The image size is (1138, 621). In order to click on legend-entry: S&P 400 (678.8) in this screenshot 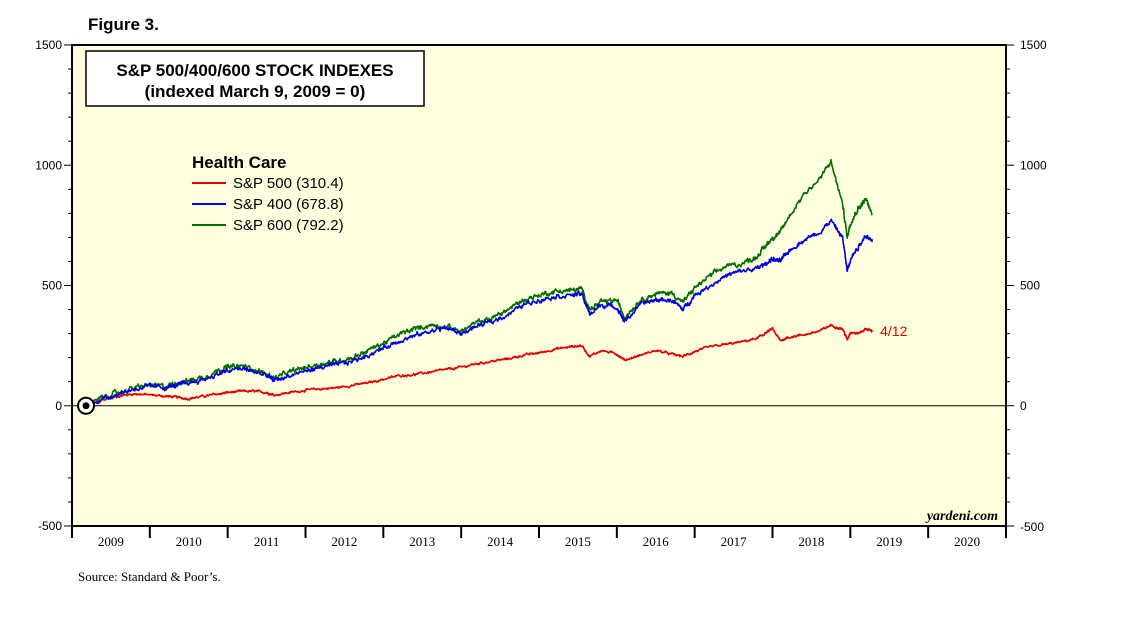, I will do `click(288, 204)`.